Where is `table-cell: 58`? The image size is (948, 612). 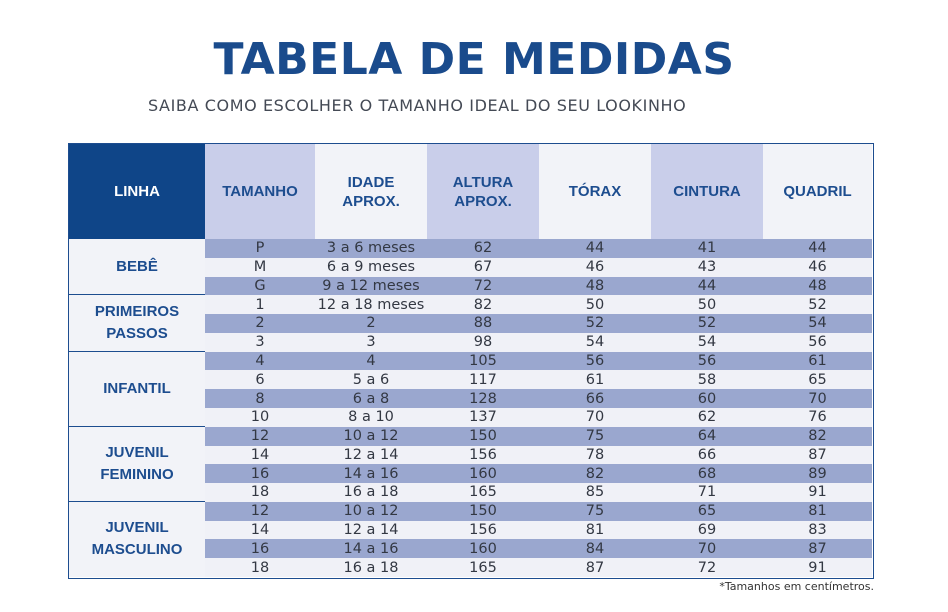 table-cell: 58 is located at coordinates (707, 379).